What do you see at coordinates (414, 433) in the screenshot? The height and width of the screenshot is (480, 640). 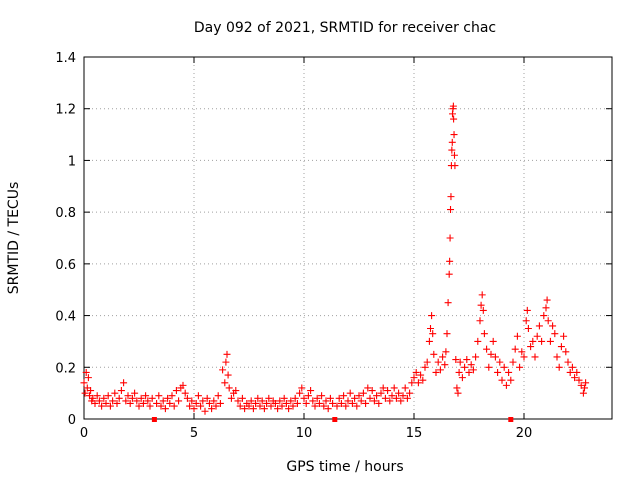 I see `x-tick-label: 15` at bounding box center [414, 433].